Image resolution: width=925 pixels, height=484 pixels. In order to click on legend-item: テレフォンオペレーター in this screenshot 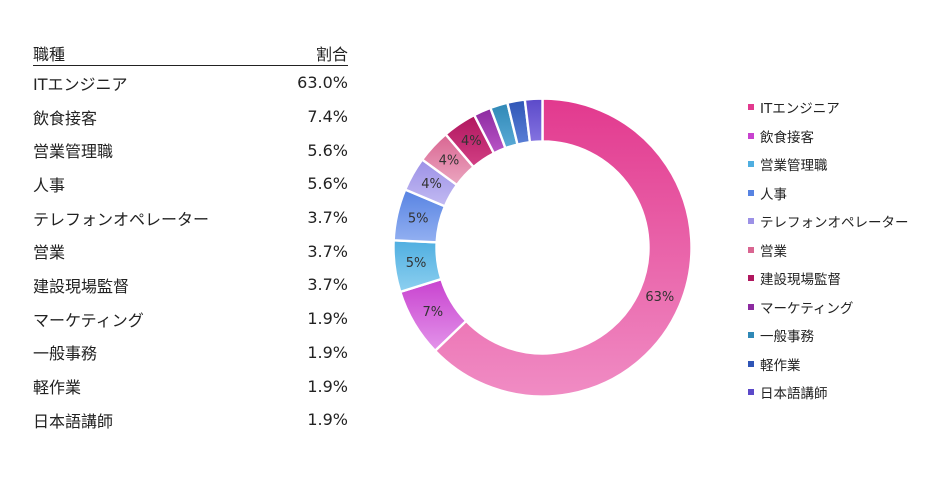, I will do `click(835, 221)`.